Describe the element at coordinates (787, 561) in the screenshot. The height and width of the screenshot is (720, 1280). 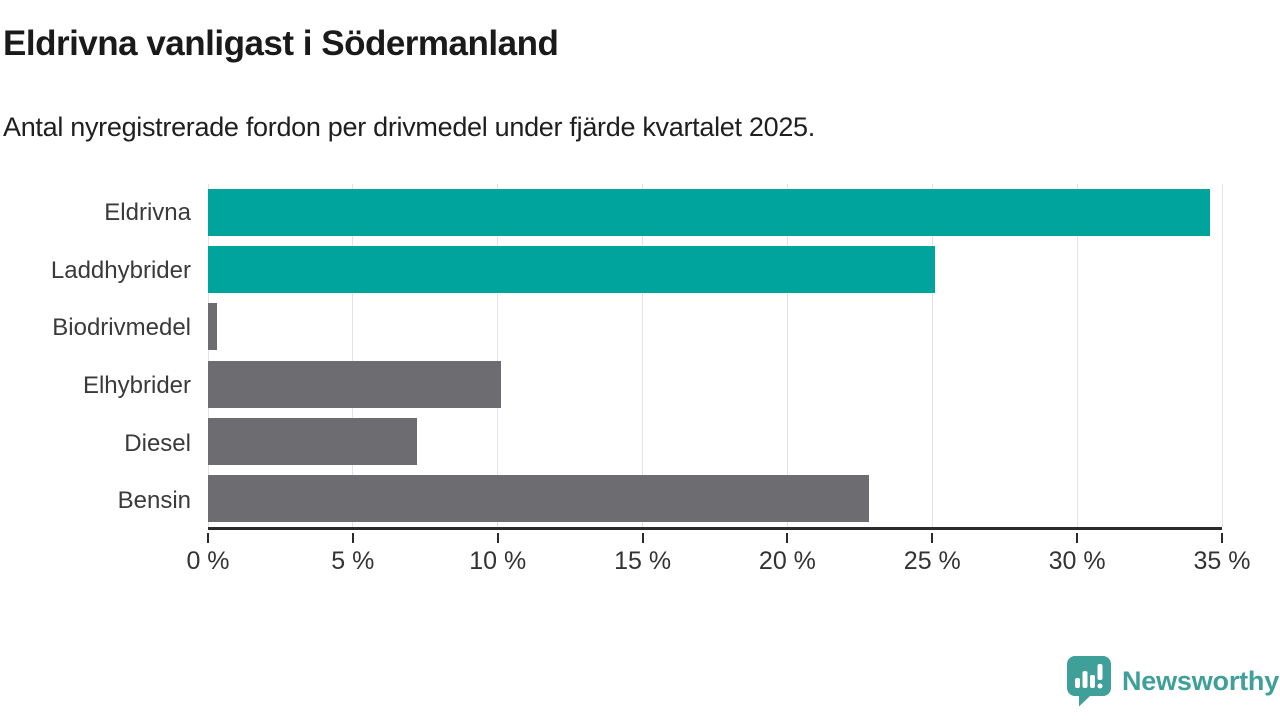
I see `axis-tick-label: 20 %` at that location.